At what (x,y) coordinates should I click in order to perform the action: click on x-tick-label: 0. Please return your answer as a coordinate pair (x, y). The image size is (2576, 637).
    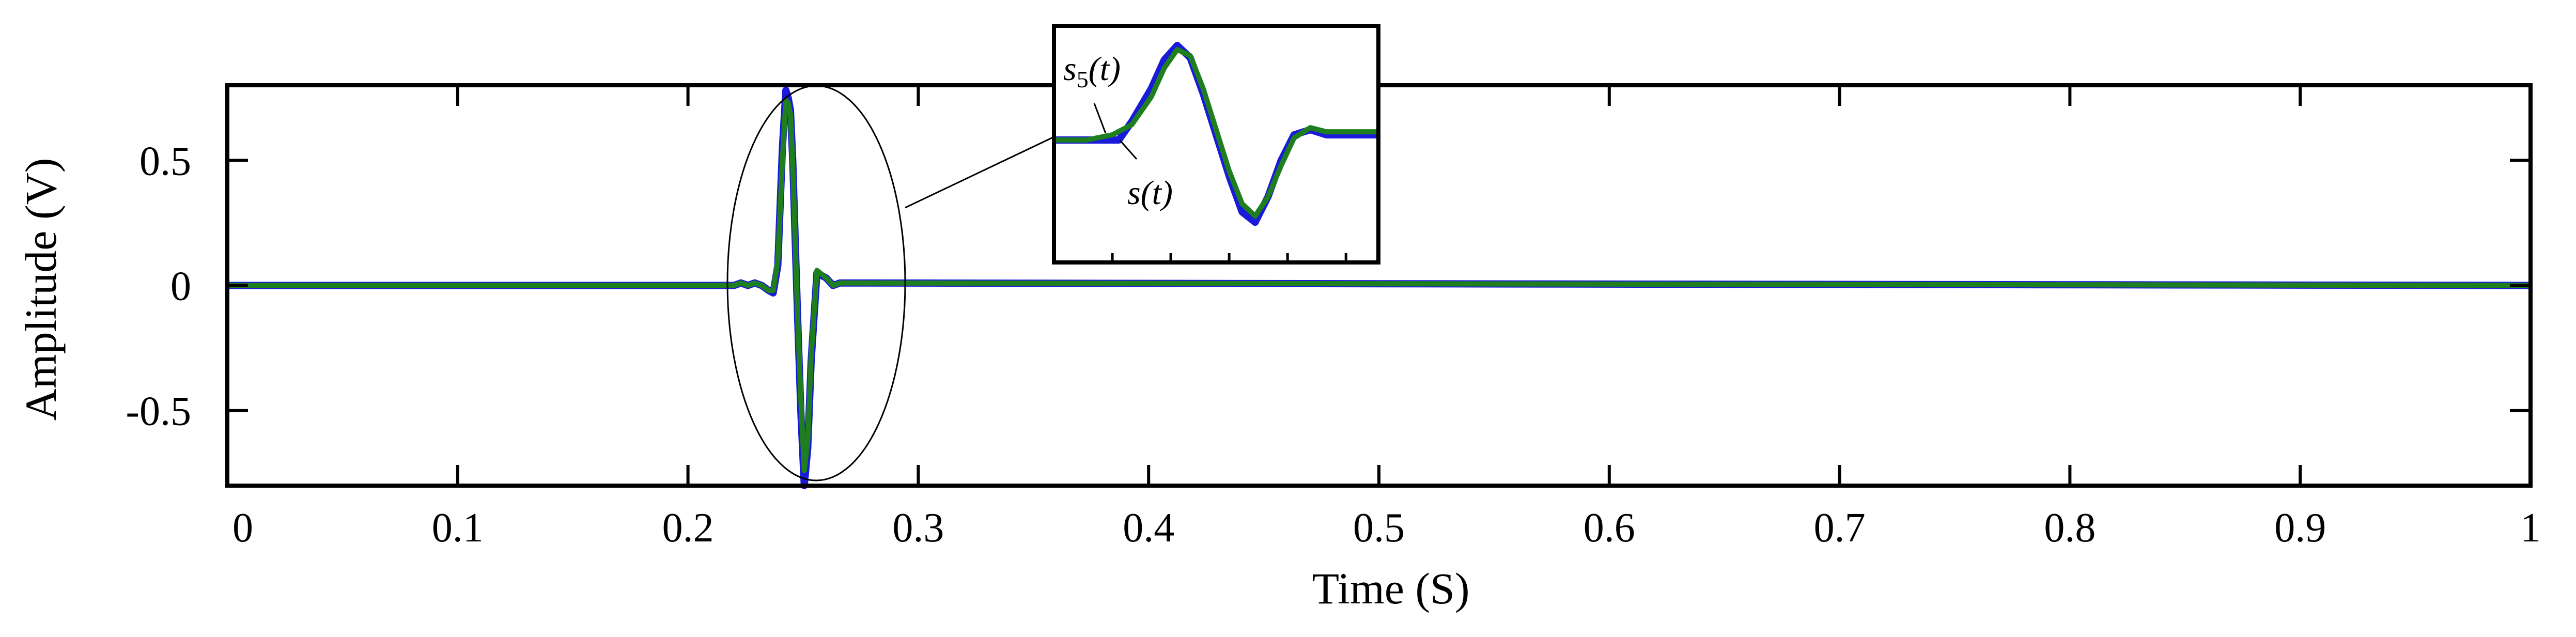
    Looking at the image, I should click on (242, 528).